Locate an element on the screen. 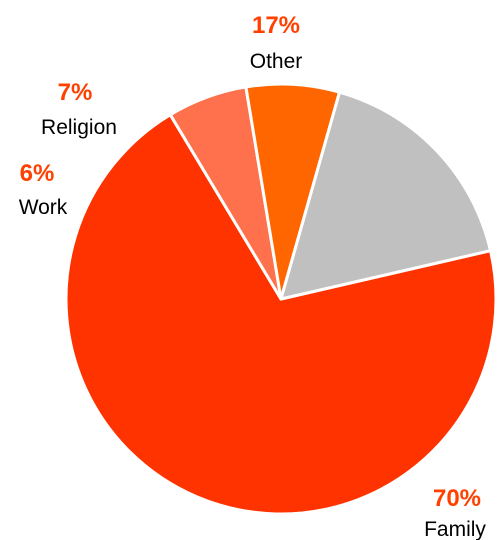 This screenshot has width=499, height=540. category-label-religion: Religion is located at coordinates (79, 127).